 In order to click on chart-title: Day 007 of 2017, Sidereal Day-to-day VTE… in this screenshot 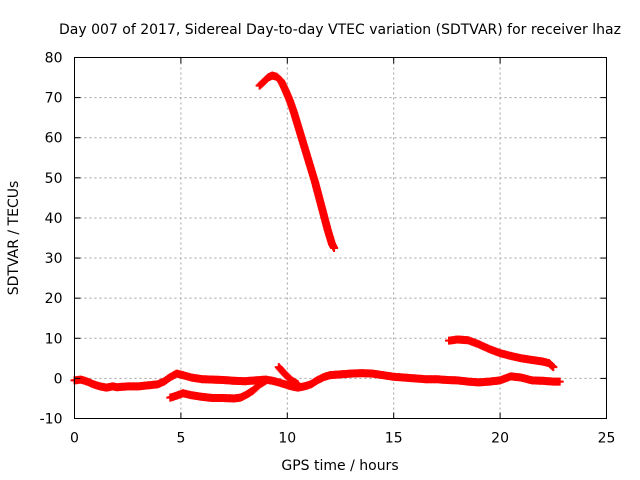, I will do `click(340, 30)`.